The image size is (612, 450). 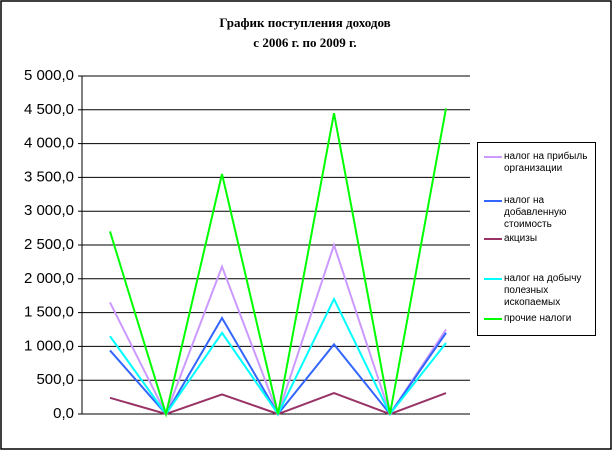 What do you see at coordinates (49, 210) in the screenshot?
I see `y-tick-label: 3 000,0` at bounding box center [49, 210].